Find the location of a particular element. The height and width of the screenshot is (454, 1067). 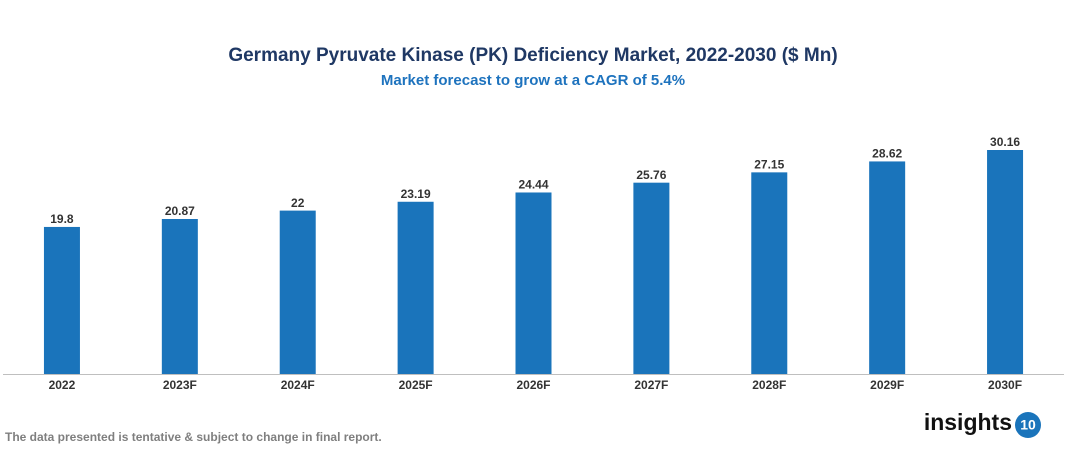

value-label: 19.8 is located at coordinates (62, 219).